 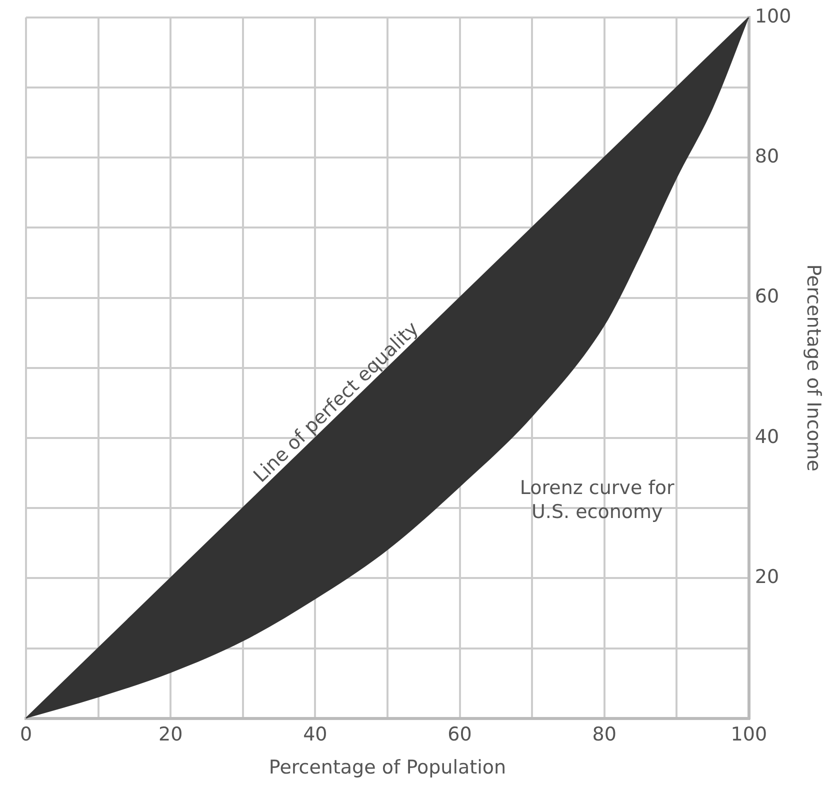 What do you see at coordinates (315, 735) in the screenshot?
I see `x-tick-label: 40` at bounding box center [315, 735].